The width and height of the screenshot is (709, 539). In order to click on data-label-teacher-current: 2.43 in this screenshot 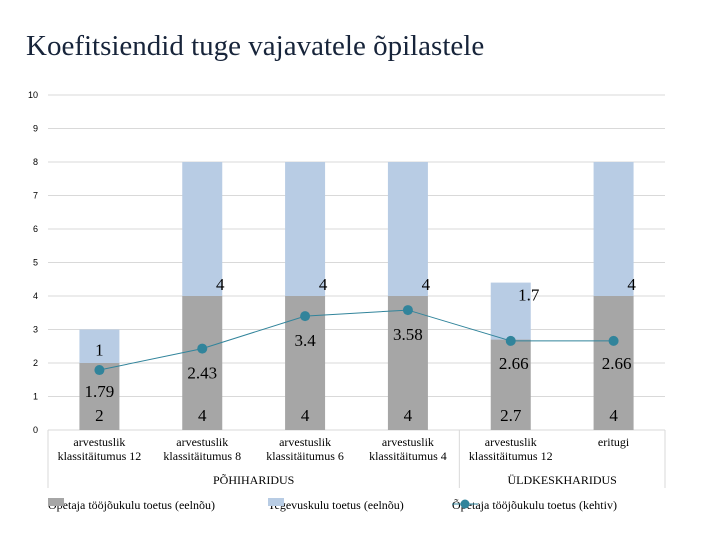, I will do `click(202, 373)`.